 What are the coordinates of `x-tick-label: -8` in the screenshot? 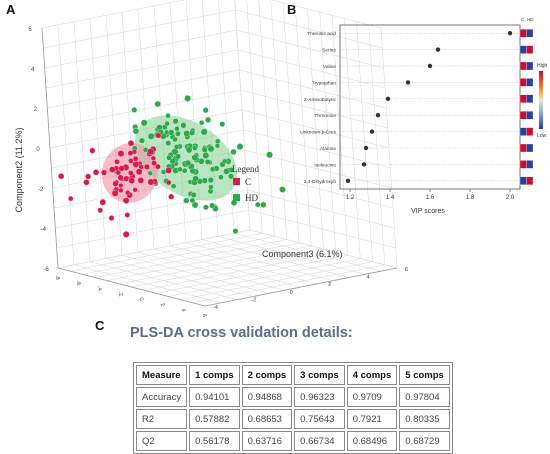 It's located at (56, 277).